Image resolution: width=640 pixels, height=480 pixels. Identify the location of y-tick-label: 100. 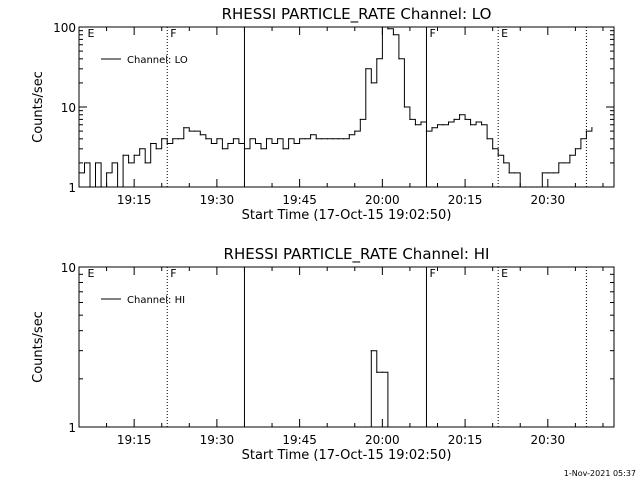
(64, 28).